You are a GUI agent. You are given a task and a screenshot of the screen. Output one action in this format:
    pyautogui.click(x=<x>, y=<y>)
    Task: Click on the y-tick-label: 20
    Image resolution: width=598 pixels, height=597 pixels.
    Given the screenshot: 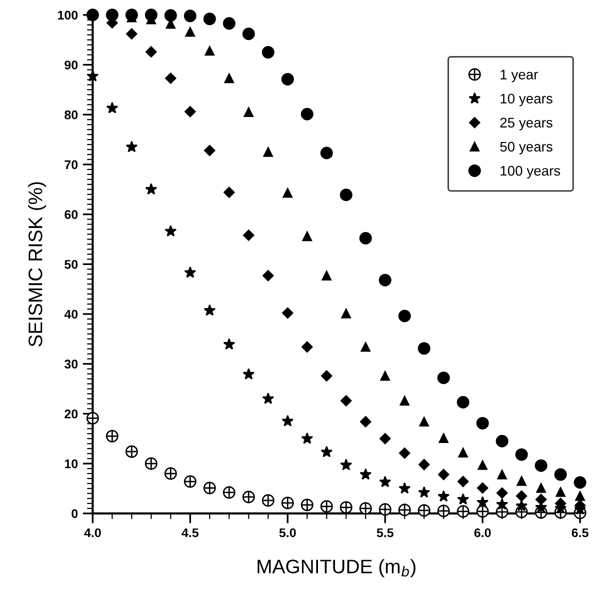 What is the action you would take?
    pyautogui.click(x=71, y=414)
    